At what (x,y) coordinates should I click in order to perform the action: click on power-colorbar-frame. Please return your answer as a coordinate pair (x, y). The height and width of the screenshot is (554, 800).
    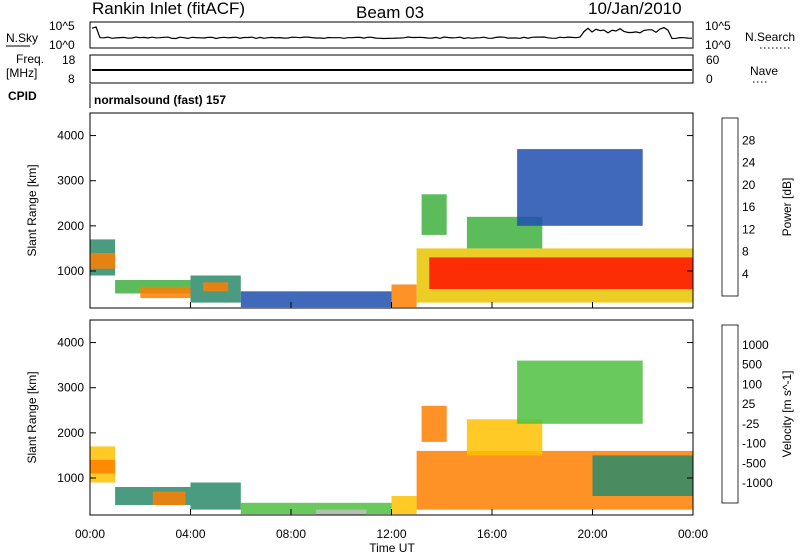
    Looking at the image, I should click on (730, 207).